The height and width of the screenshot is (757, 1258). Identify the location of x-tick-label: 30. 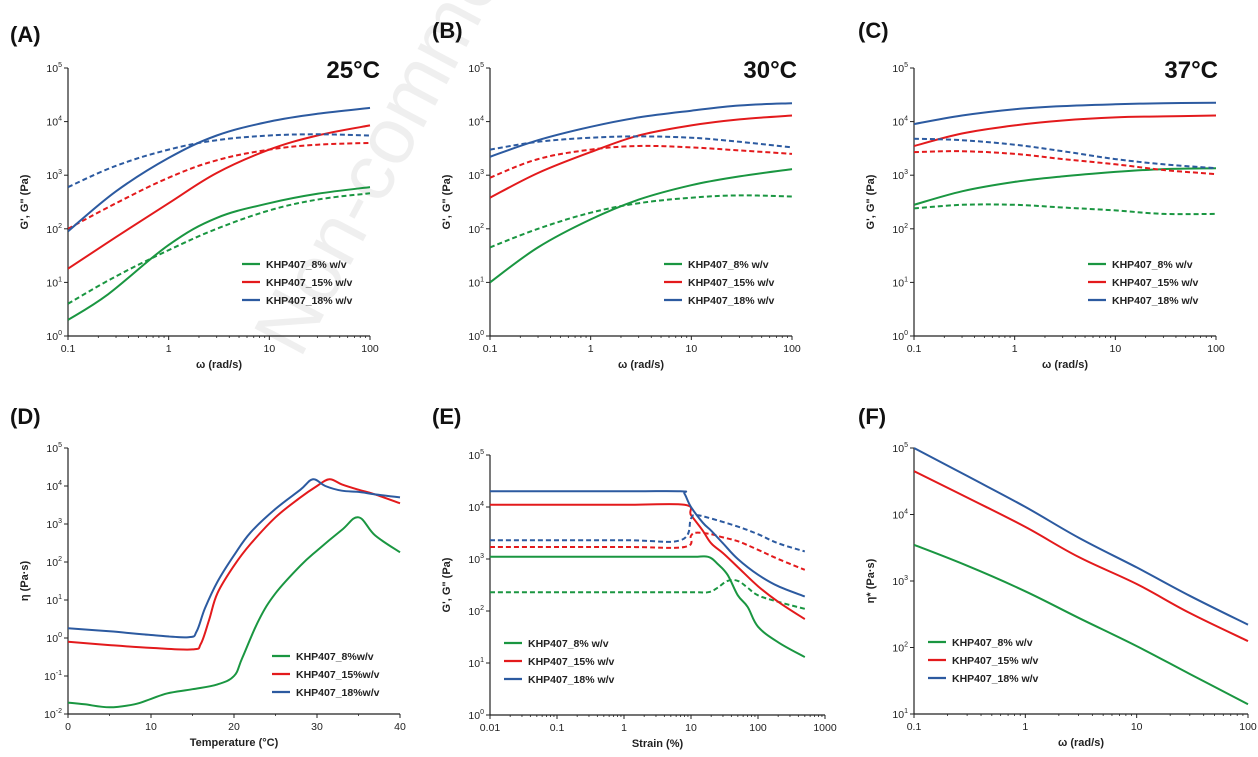
(317, 727).